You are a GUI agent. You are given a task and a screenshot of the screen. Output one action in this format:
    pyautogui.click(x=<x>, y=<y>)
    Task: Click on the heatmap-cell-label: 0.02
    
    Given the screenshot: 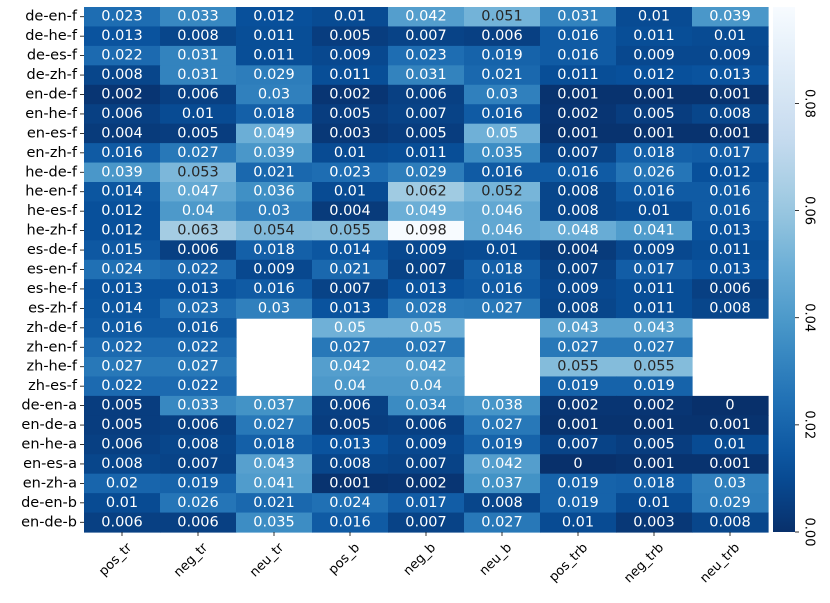 What is the action you would take?
    pyautogui.click(x=122, y=483)
    